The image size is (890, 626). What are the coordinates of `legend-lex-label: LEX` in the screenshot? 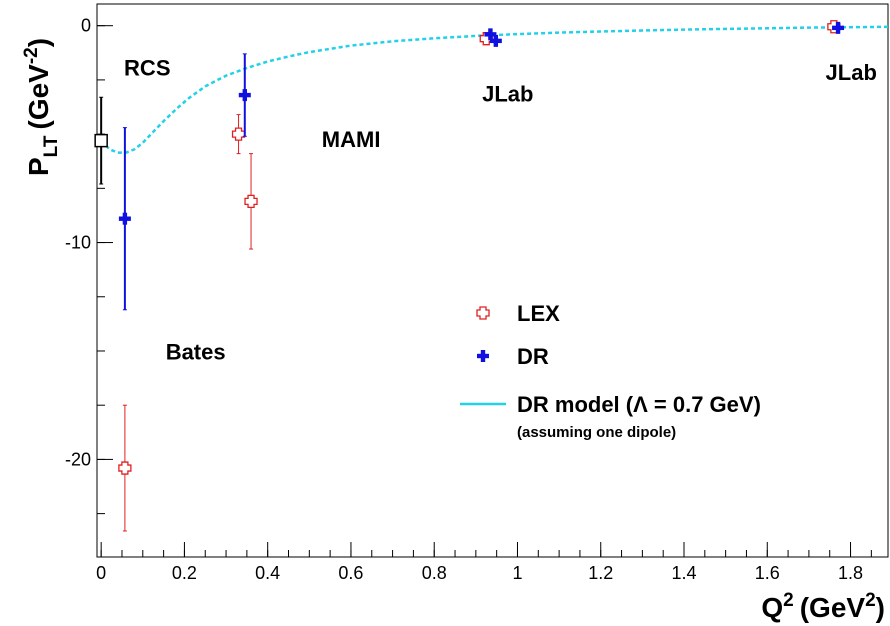 It's located at (538, 313).